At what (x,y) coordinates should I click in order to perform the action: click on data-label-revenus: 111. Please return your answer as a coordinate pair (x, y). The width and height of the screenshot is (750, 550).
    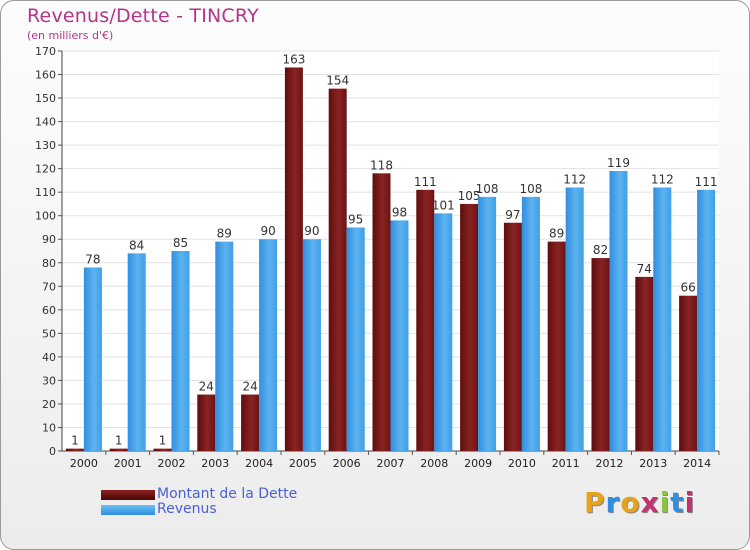
    Looking at the image, I should click on (706, 182).